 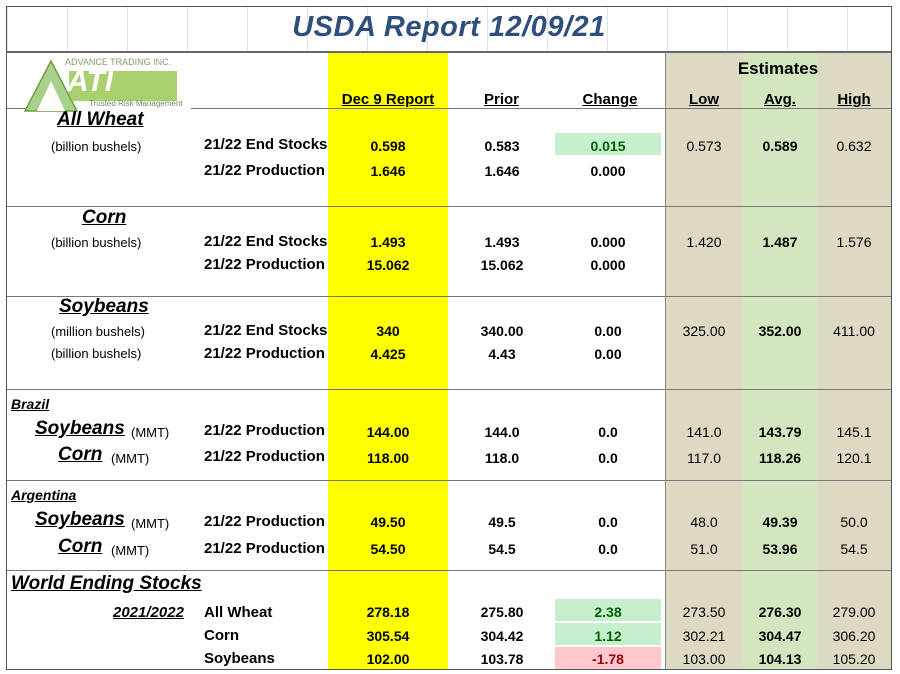 What do you see at coordinates (854, 99) in the screenshot?
I see `high-header: High` at bounding box center [854, 99].